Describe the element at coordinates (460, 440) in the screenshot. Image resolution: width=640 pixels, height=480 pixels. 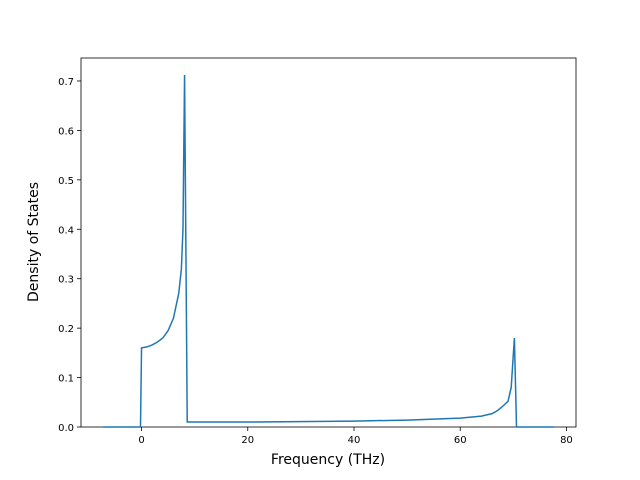
I see `x-tick-label: 60` at that location.